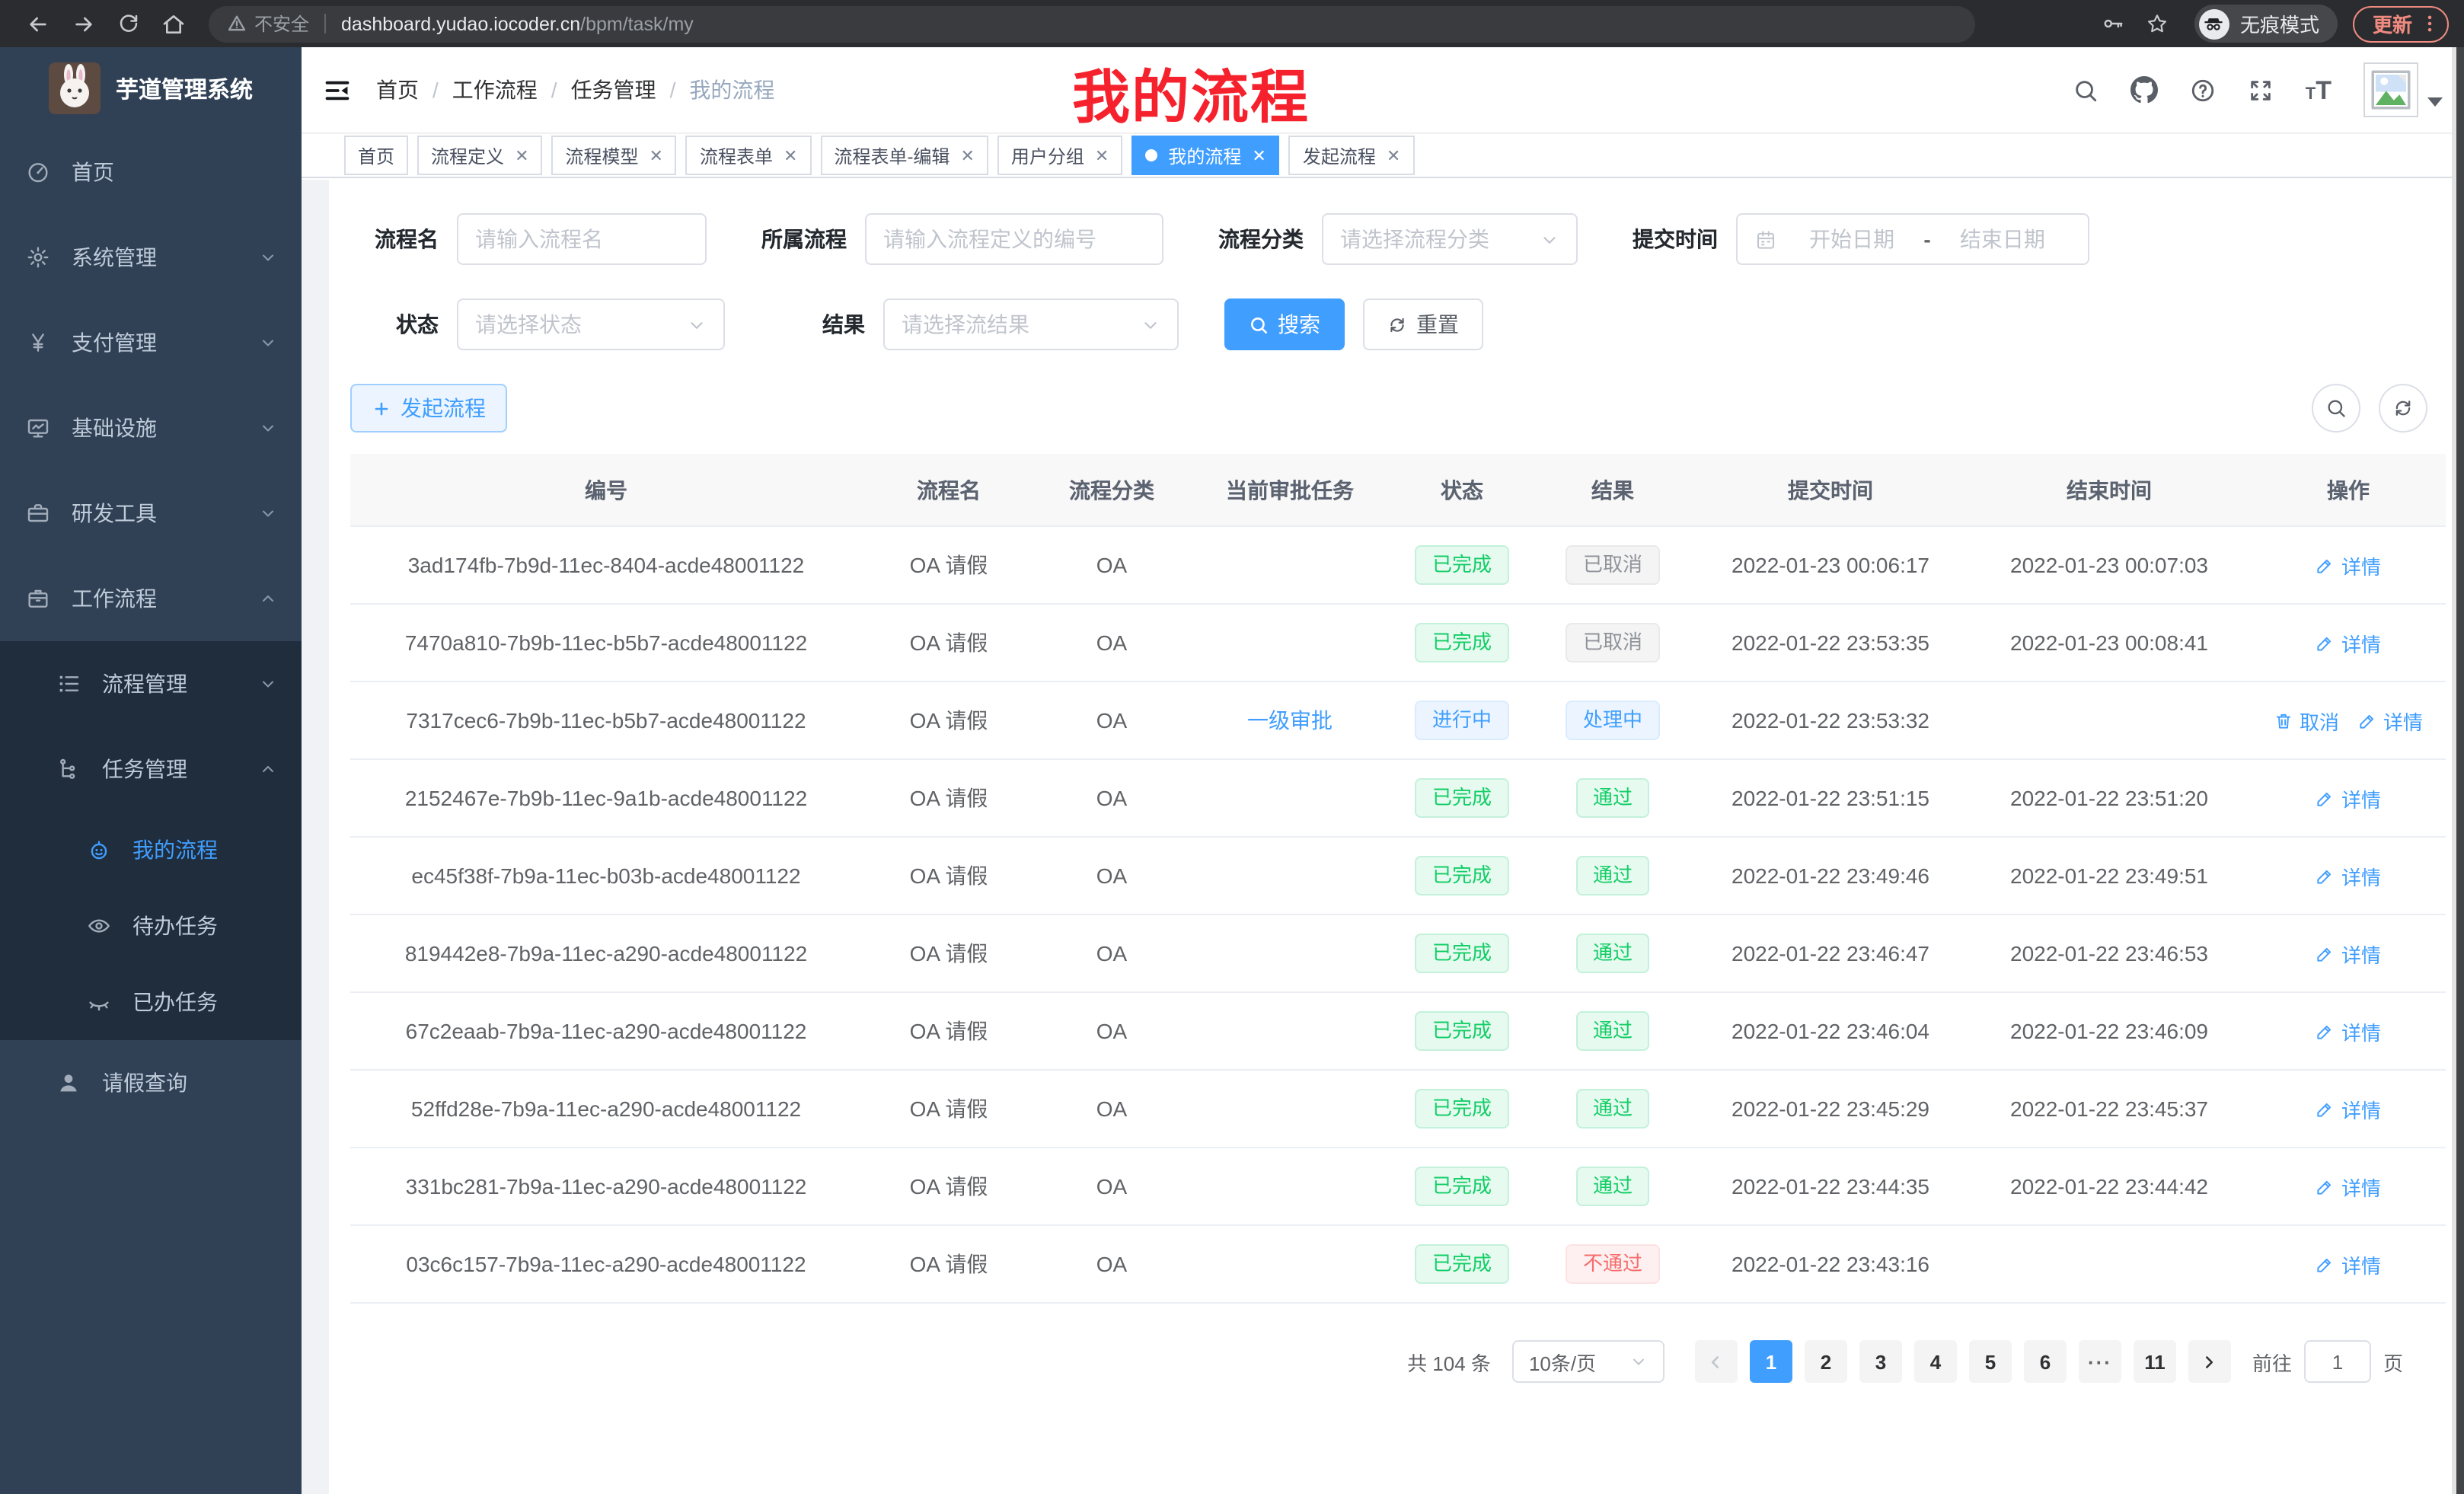  What do you see at coordinates (2157, 23) in the screenshot?
I see `bookmark-star-icon` at bounding box center [2157, 23].